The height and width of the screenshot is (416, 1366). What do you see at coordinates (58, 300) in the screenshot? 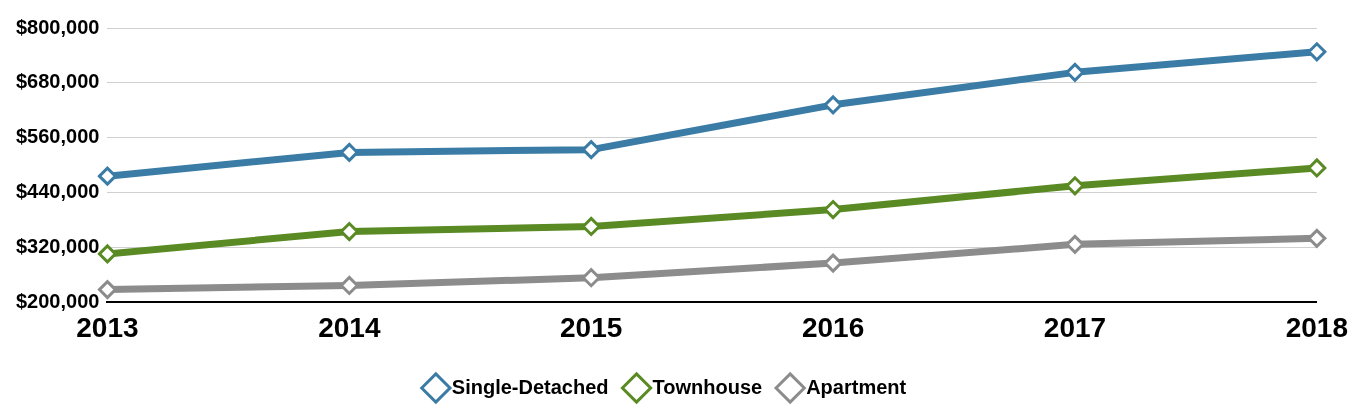
I see `y-tick-label: $200,000` at bounding box center [58, 300].